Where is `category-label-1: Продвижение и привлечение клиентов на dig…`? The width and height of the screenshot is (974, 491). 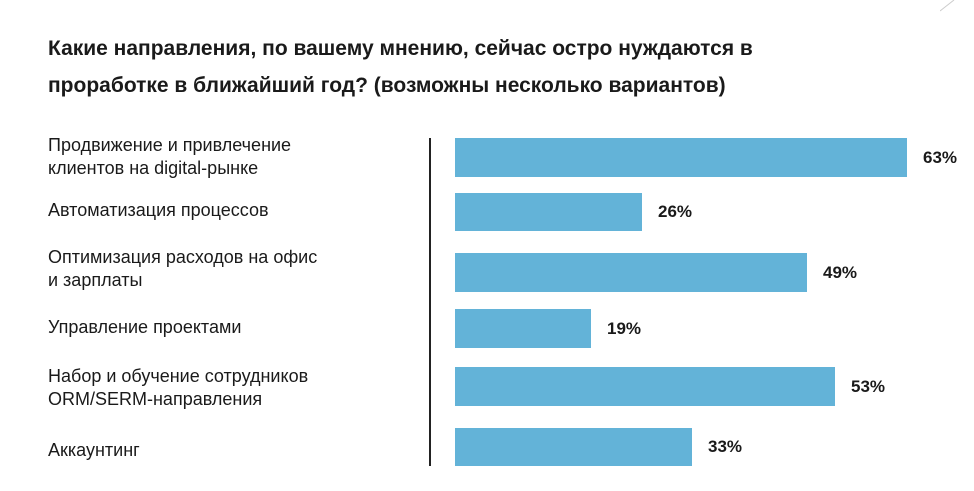 category-label-1: Продвижение и привлечение клиентов на dig… is located at coordinates (233, 157).